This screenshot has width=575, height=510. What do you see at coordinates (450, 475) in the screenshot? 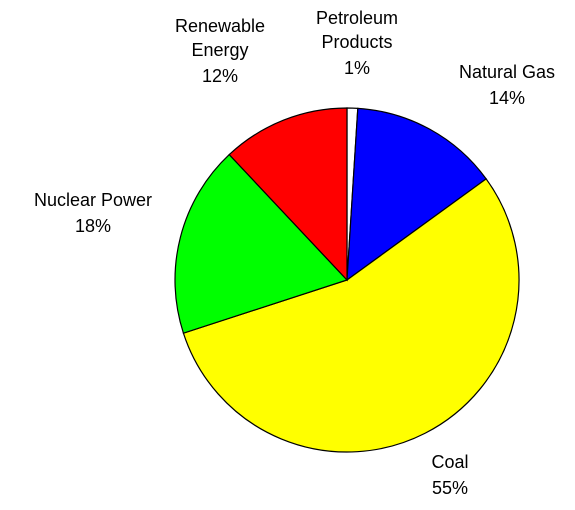
I see `slice-label: Coal 55%` at bounding box center [450, 475].